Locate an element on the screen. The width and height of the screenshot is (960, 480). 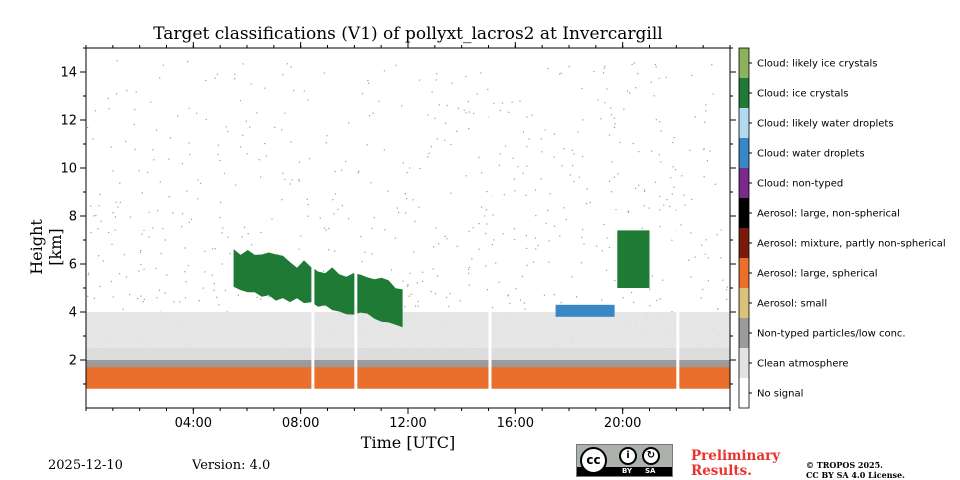
preliminary-text: Preliminary is located at coordinates (736, 456).